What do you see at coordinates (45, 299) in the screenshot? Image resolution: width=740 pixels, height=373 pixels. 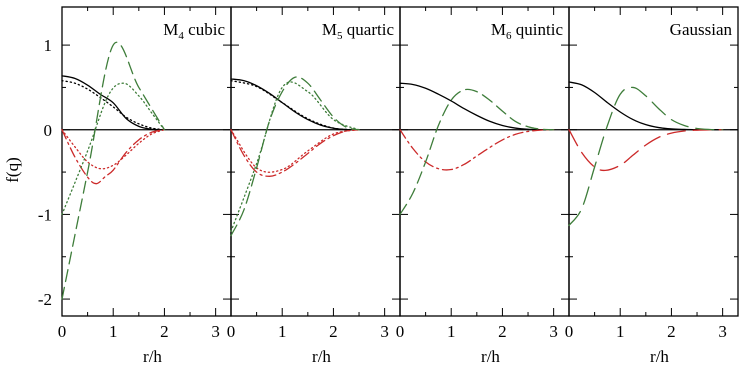 I see `y-tick-label: -2` at bounding box center [45, 299].